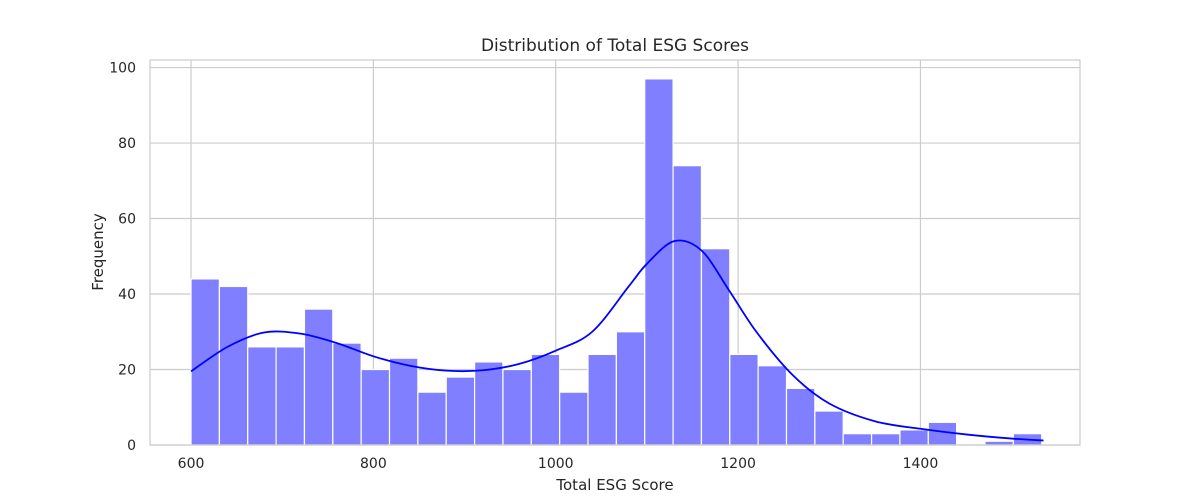 The image size is (1200, 504). Describe the element at coordinates (738, 464) in the screenshot. I see `x-tick-label: 1200` at that location.